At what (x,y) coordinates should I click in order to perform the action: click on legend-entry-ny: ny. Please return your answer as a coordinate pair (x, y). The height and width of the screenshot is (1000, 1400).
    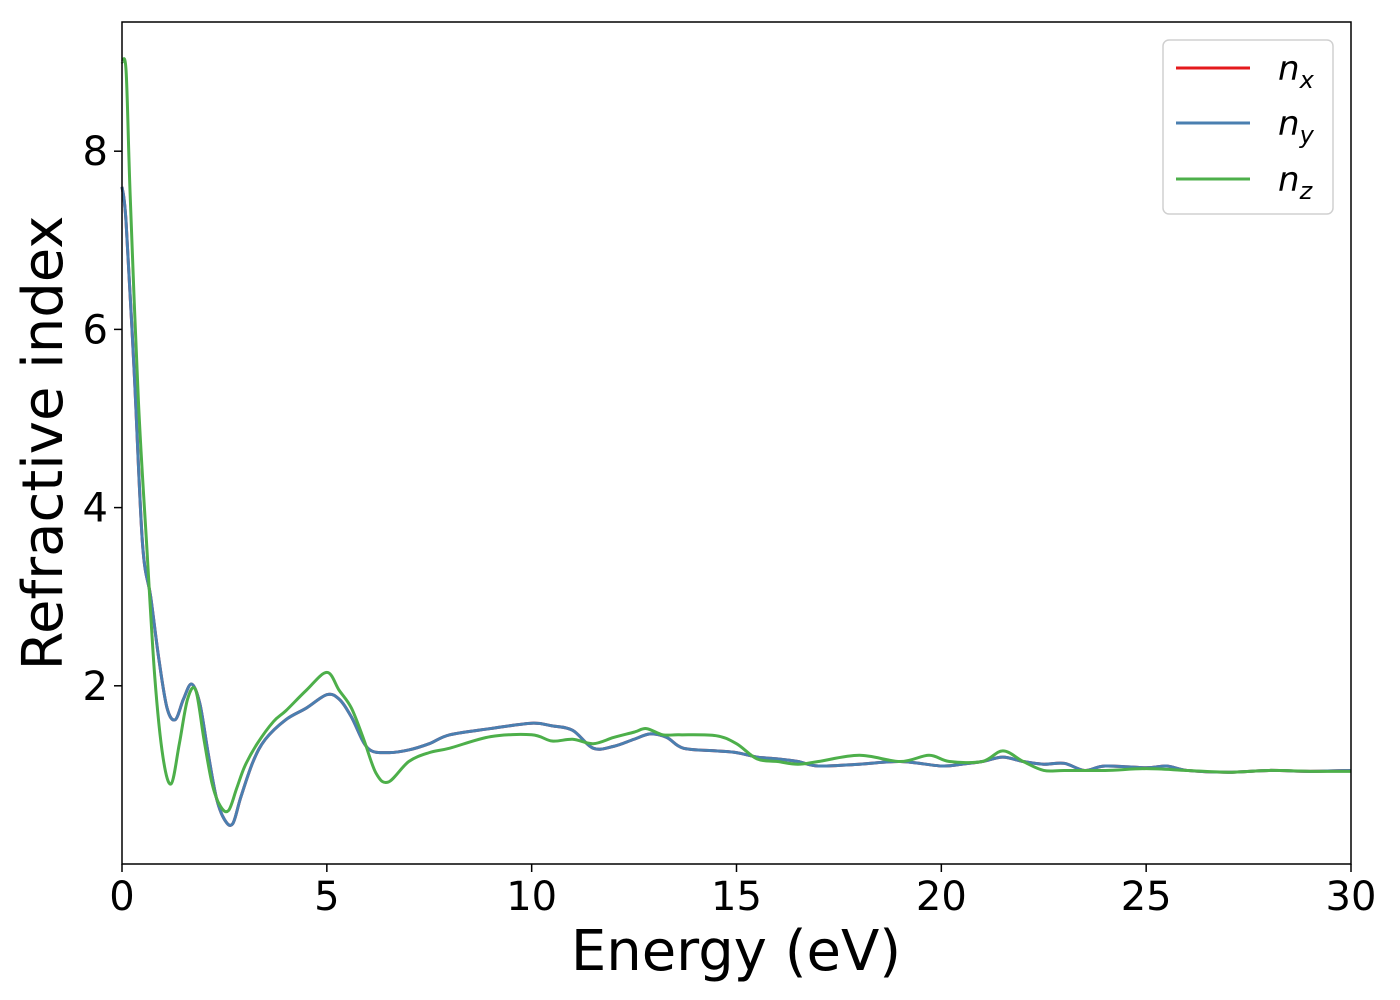
    Looking at the image, I should click on (1245, 126).